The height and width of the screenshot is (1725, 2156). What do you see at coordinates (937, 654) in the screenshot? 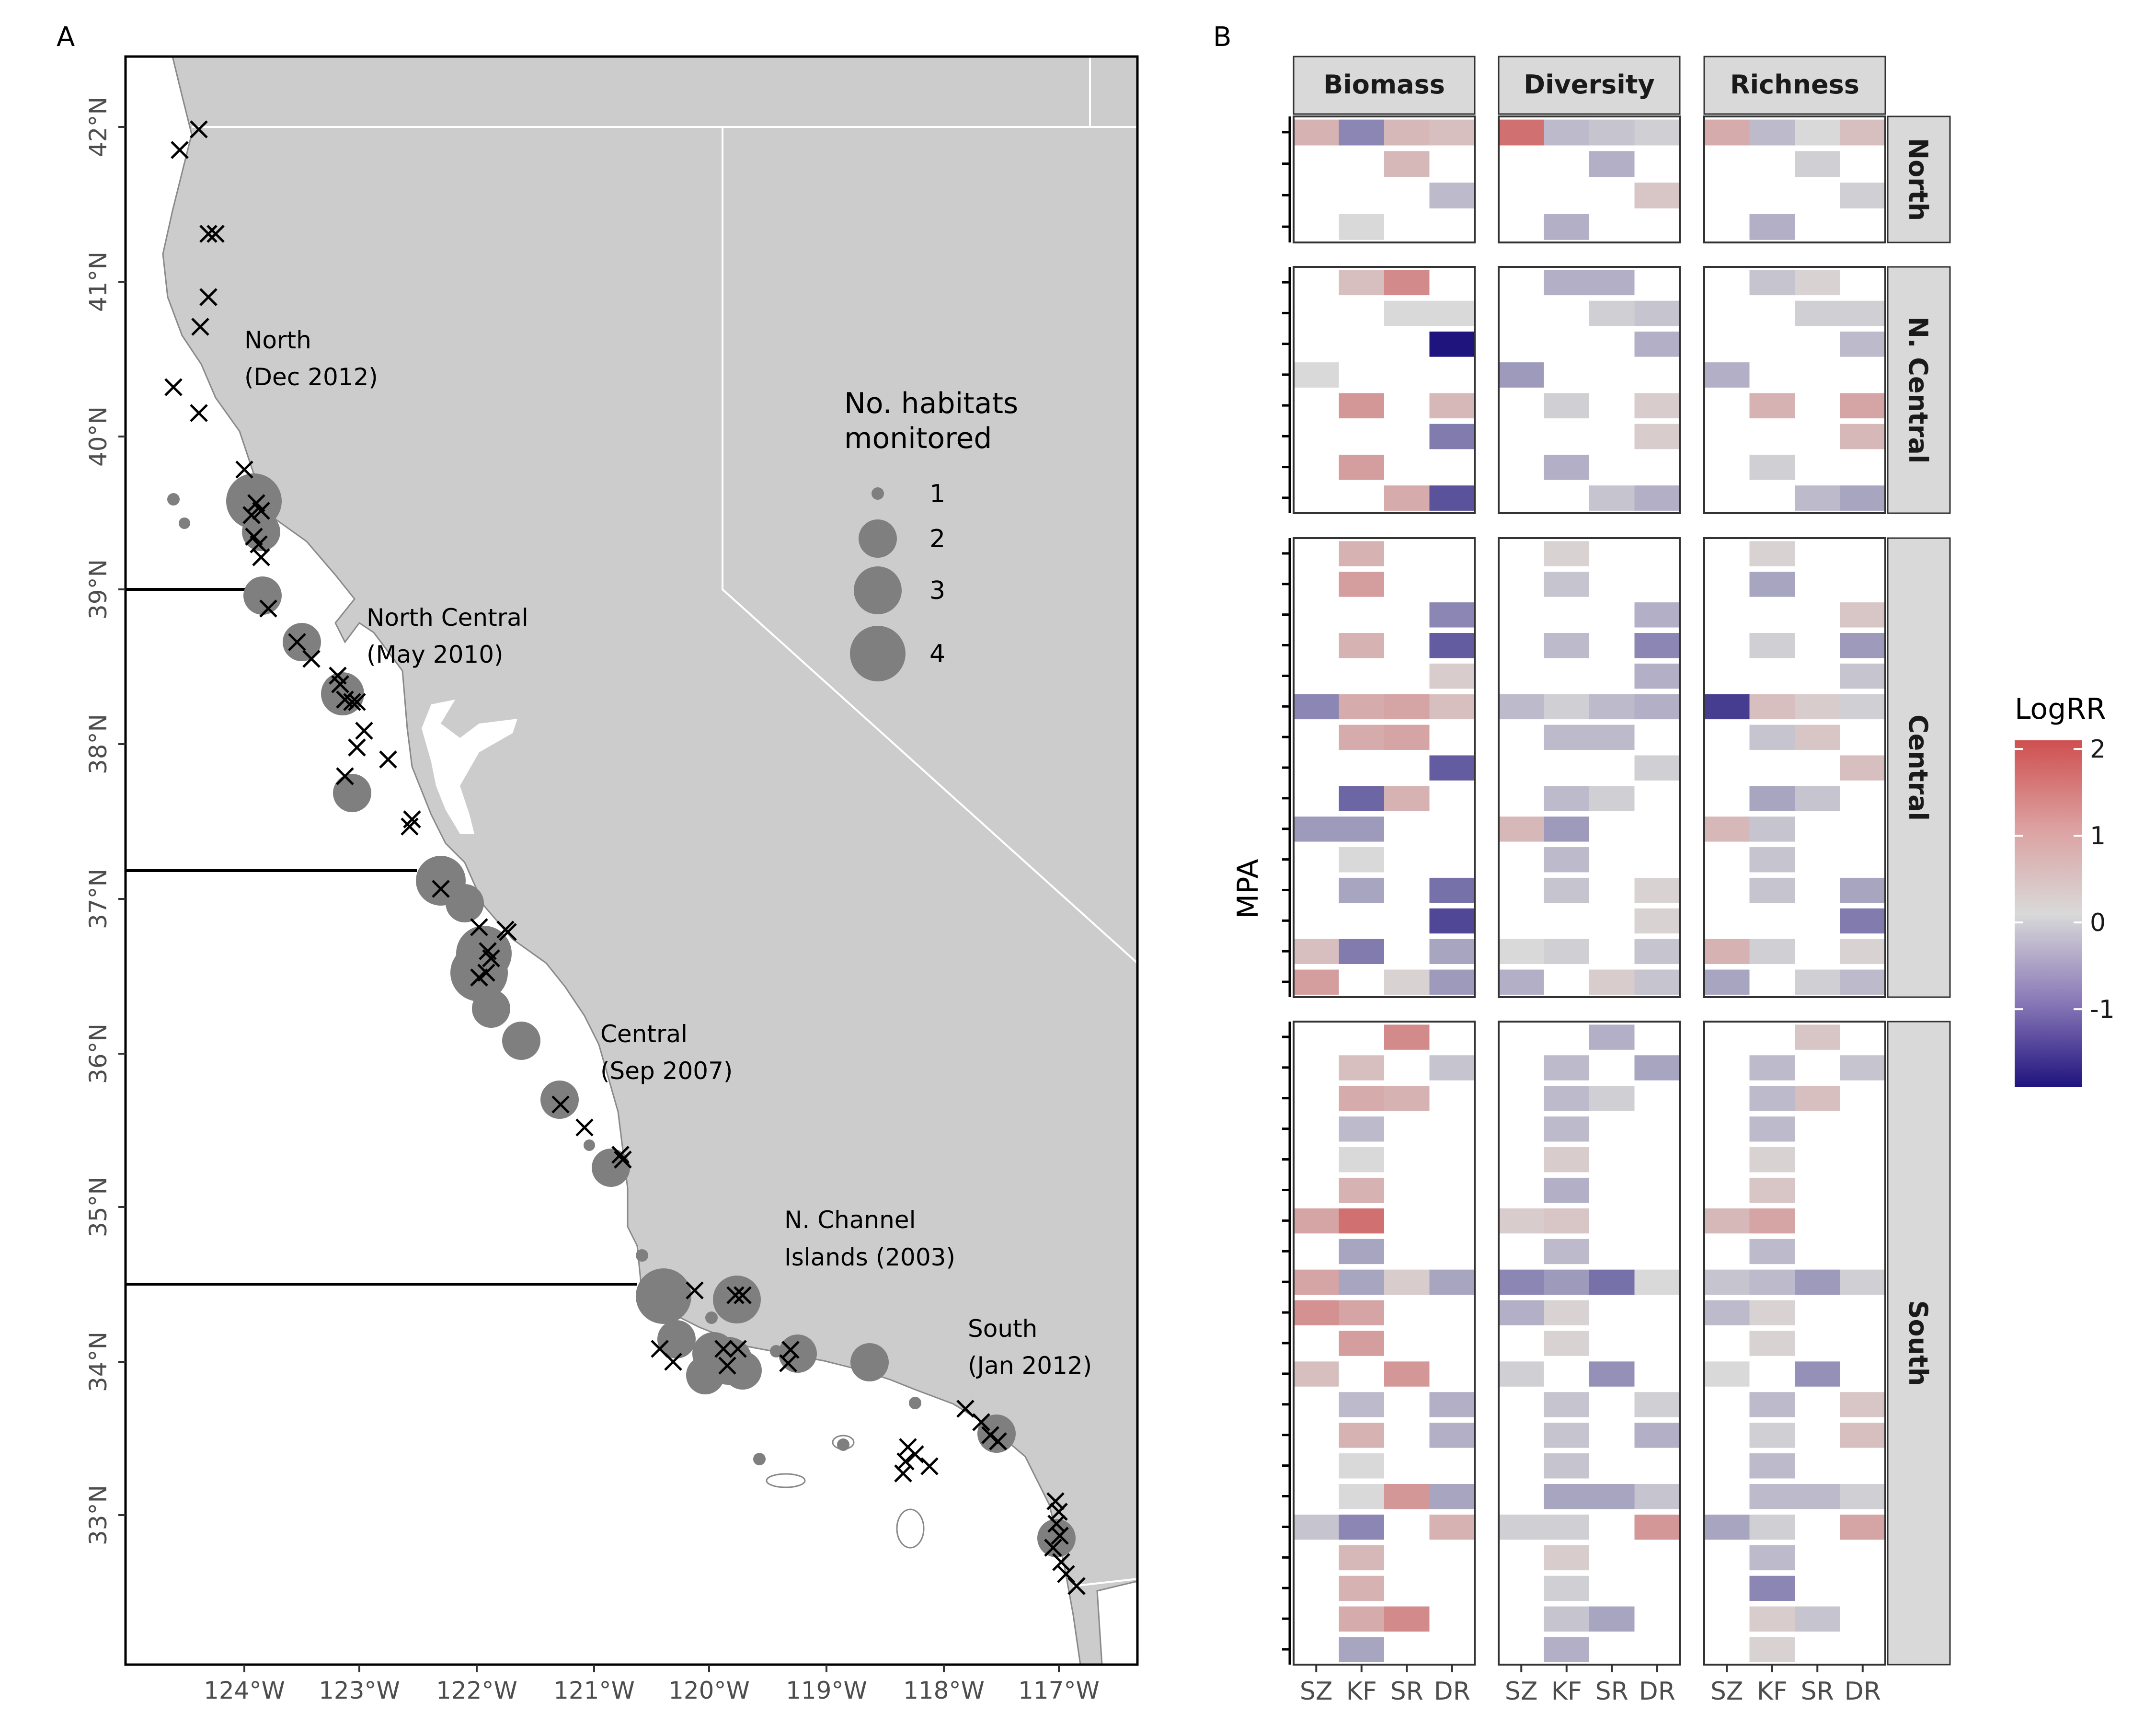
I see `legend-size-4: 4` at bounding box center [937, 654].